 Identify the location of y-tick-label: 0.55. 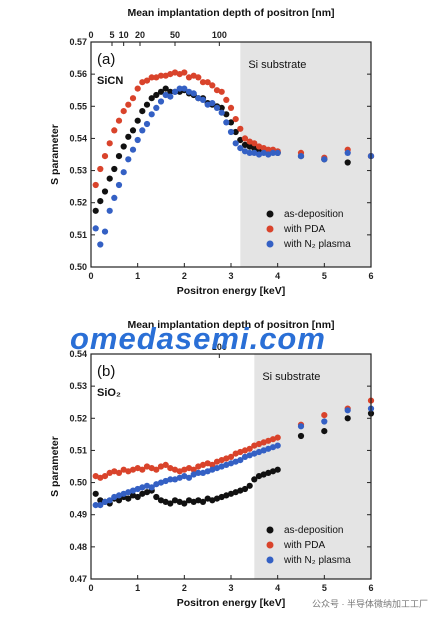
(78, 106).